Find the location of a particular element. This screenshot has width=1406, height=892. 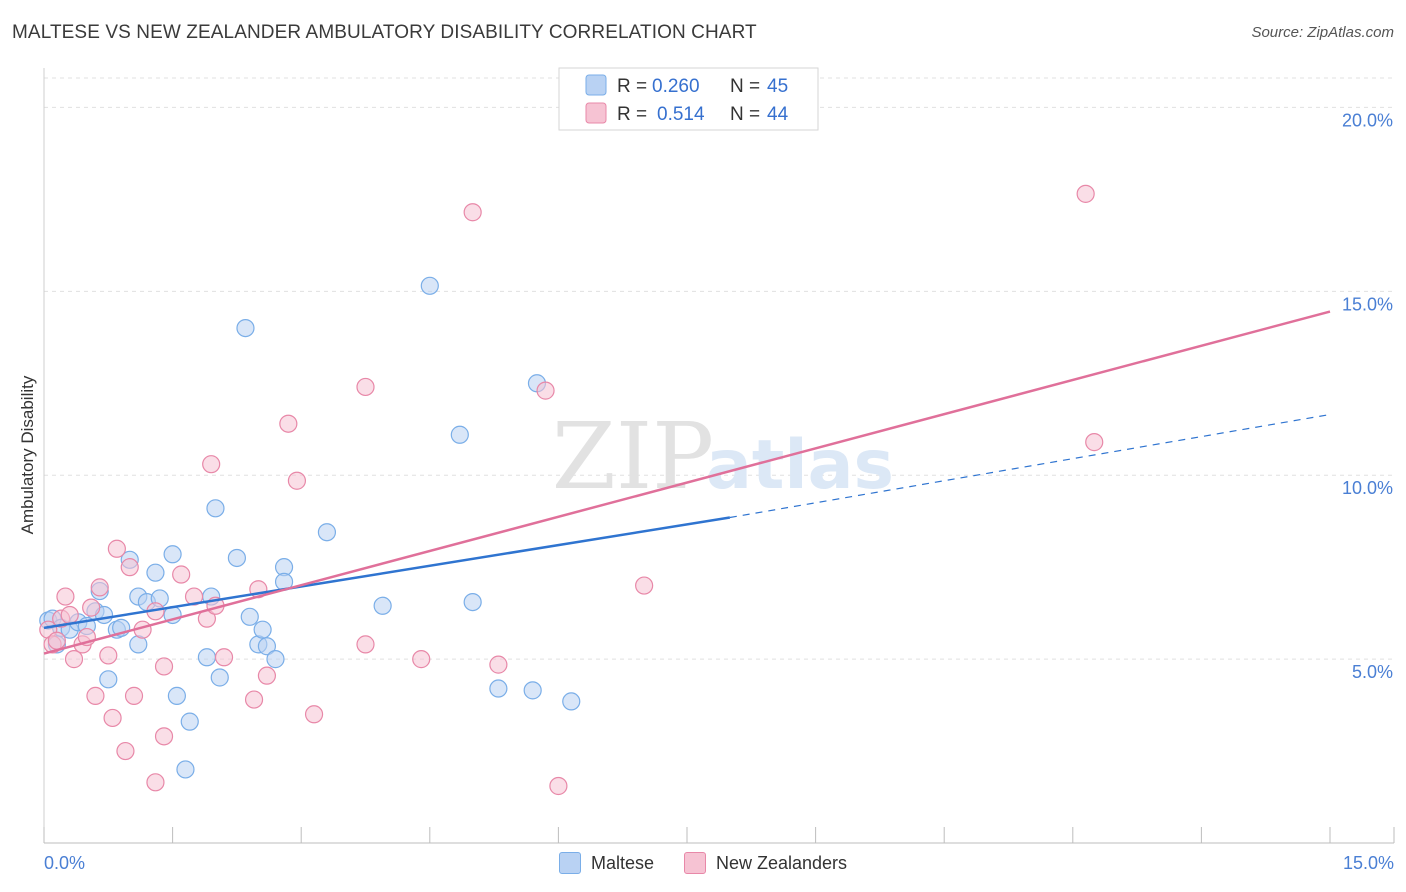

x-tick-labels: 0.0% 15.0% is located at coordinates (719, 863).